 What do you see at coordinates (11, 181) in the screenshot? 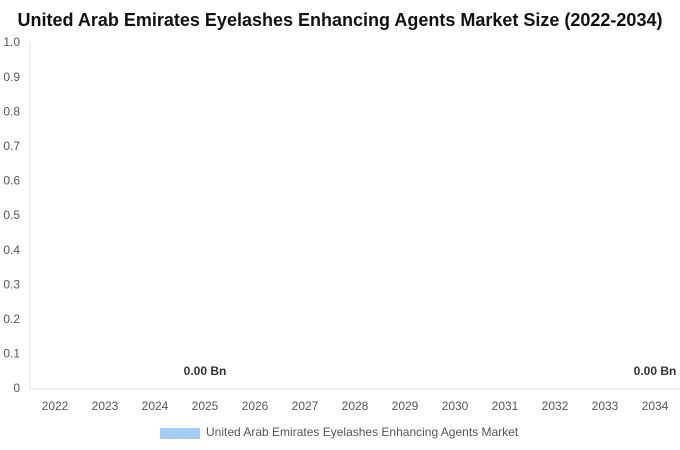
I see `y-tick-label: 0.6` at bounding box center [11, 181].